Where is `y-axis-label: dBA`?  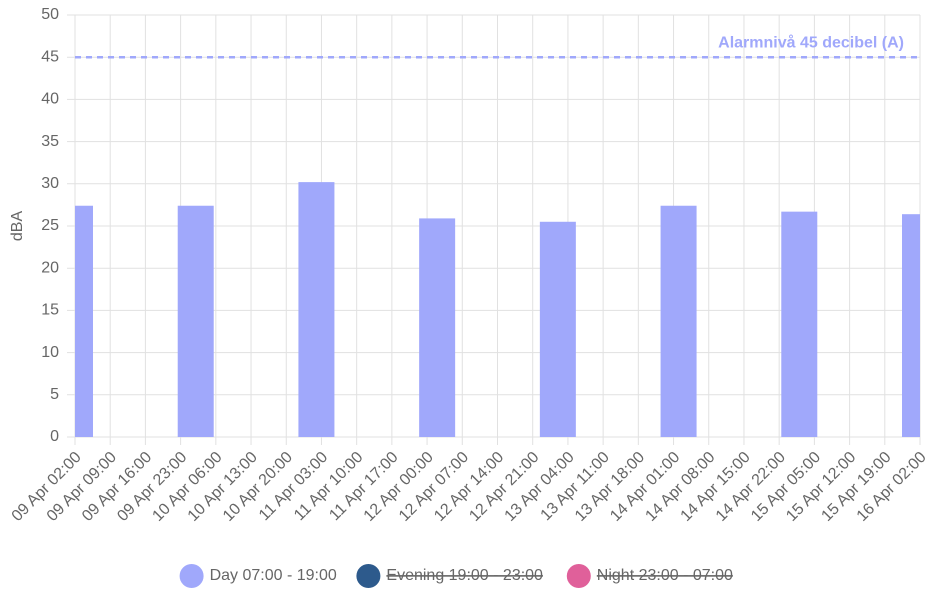 y-axis-label: dBA is located at coordinates (17, 226).